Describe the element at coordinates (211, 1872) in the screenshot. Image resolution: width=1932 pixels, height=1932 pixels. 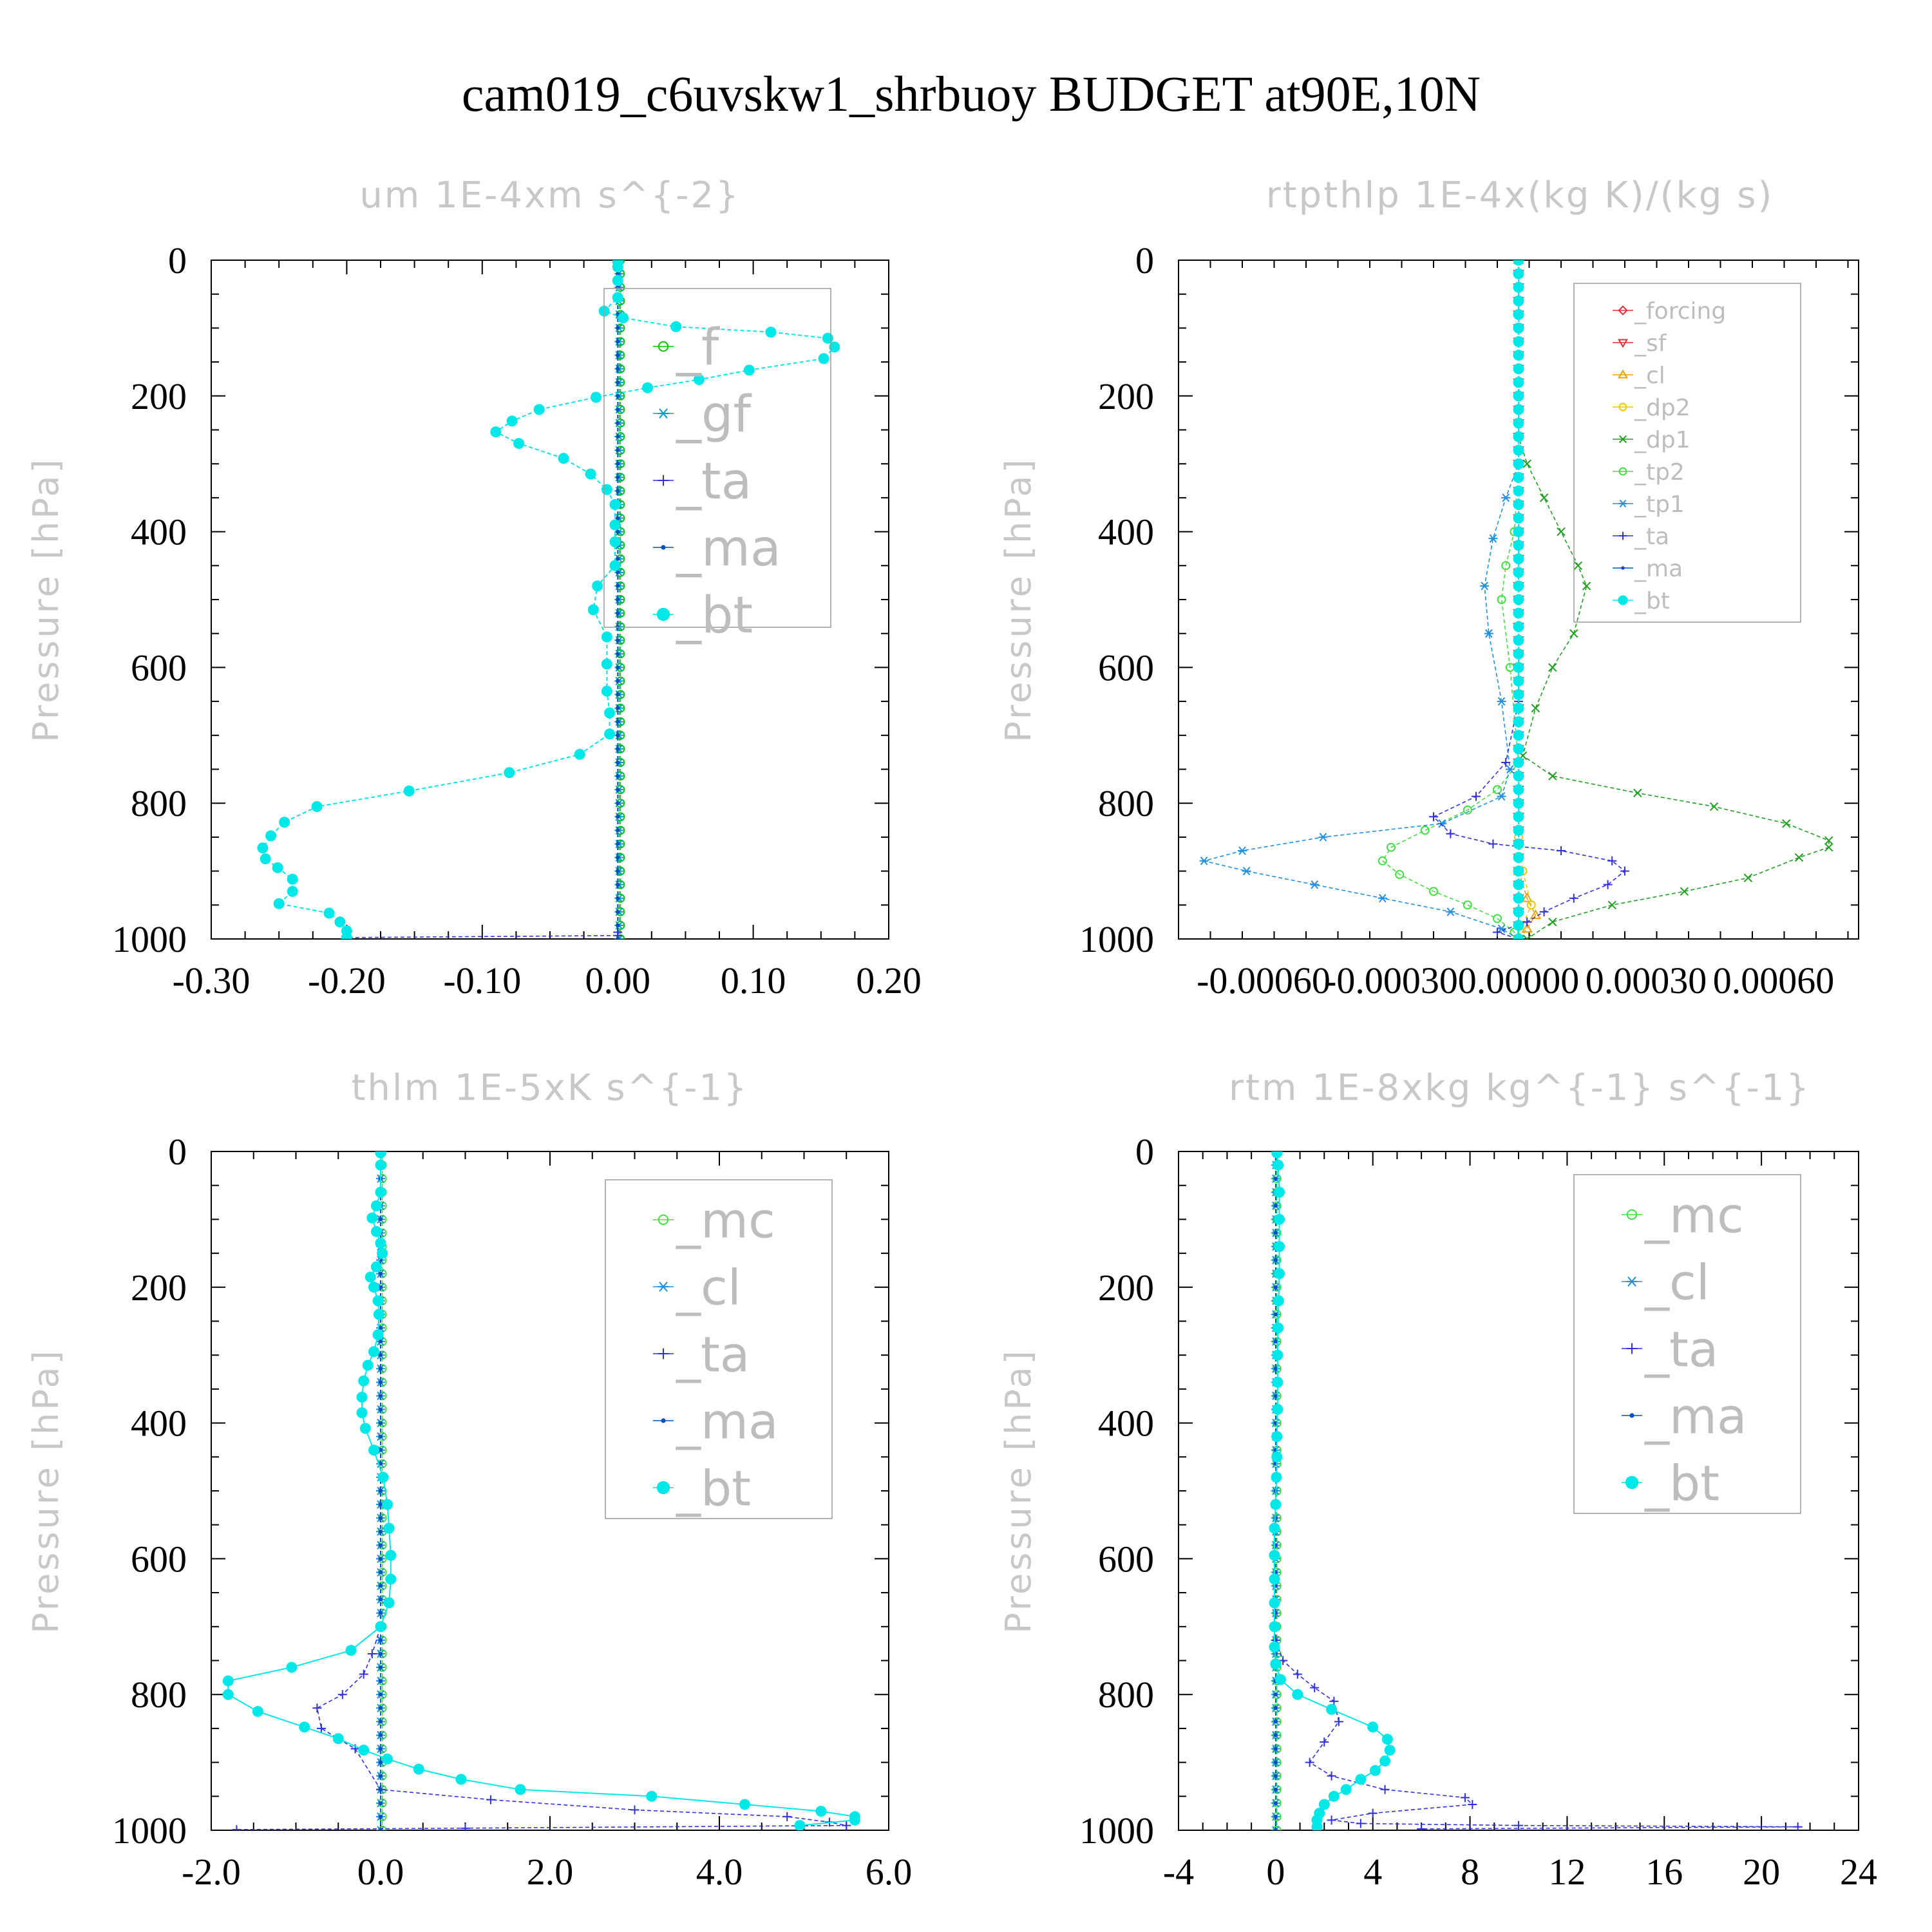
I see `x-tick-label: -2.0` at that location.